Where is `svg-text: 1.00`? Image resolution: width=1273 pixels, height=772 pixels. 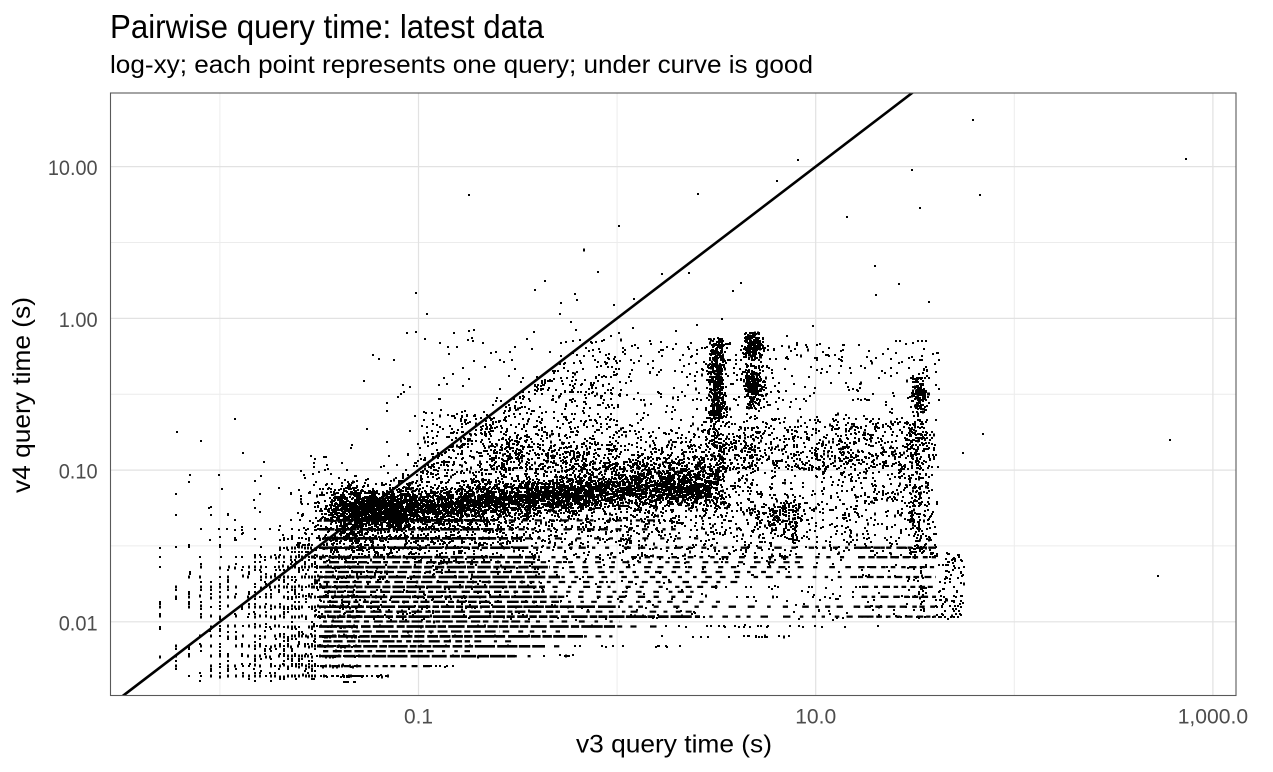
svg-text: 1.00 is located at coordinates (78, 320).